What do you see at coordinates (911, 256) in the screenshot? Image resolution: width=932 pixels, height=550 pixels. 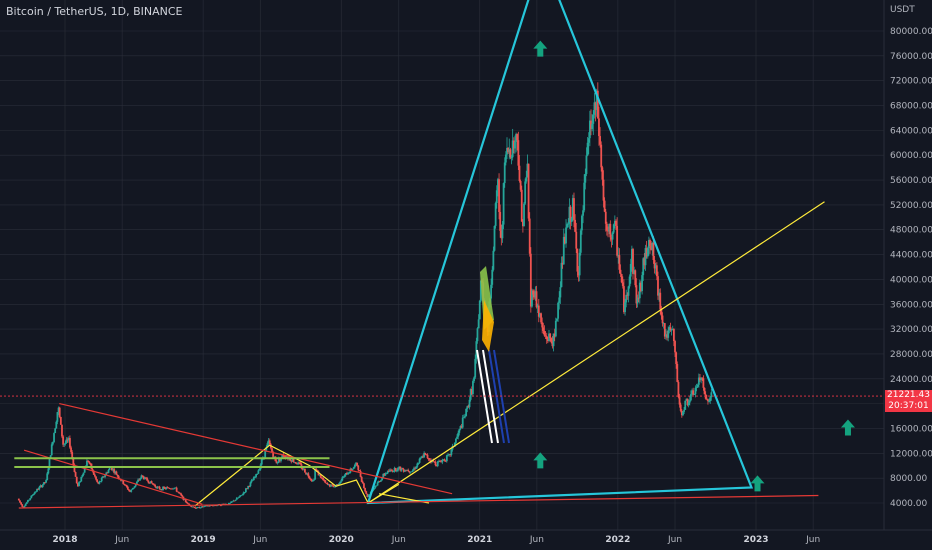 I see `price-tick-label: 44000.00` at bounding box center [911, 256].